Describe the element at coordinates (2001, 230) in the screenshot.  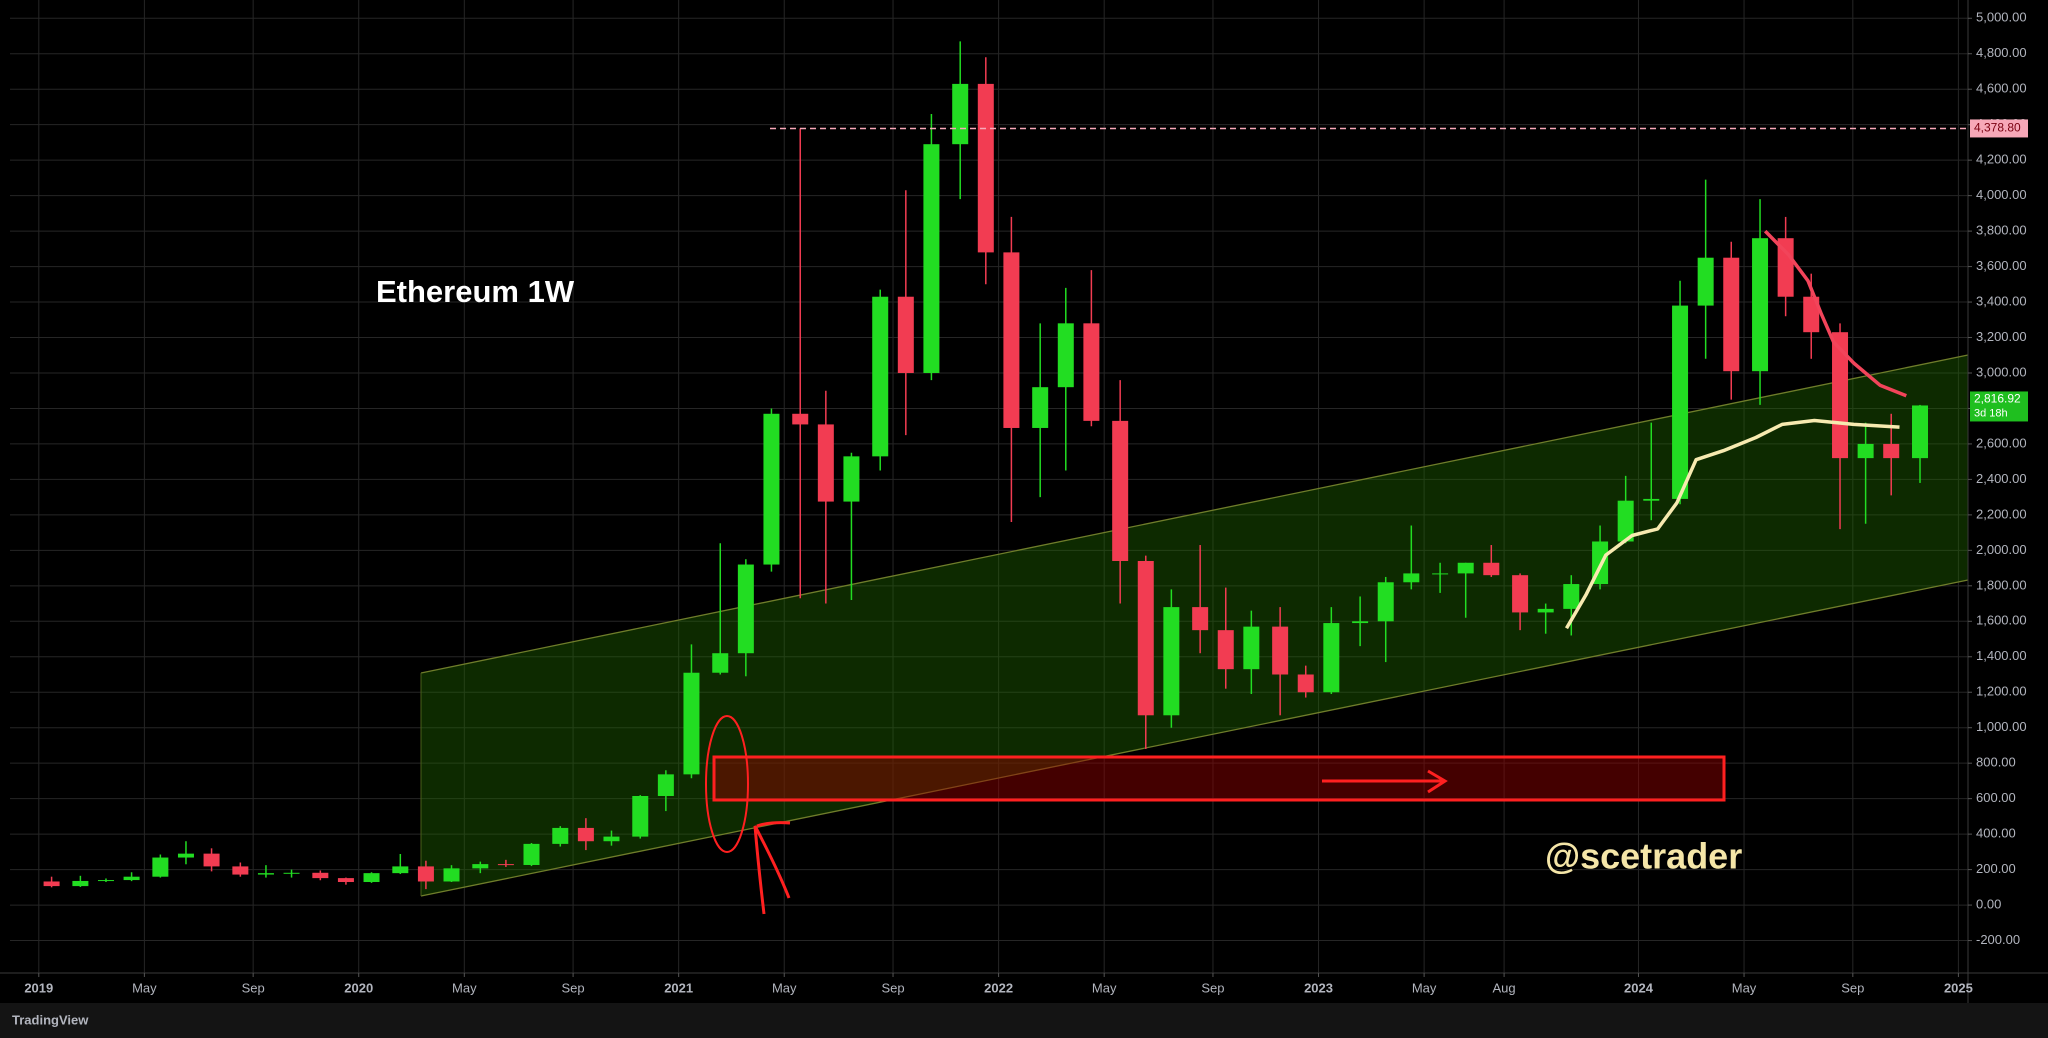
I see `y-tick-label: 3,800.00` at that location.